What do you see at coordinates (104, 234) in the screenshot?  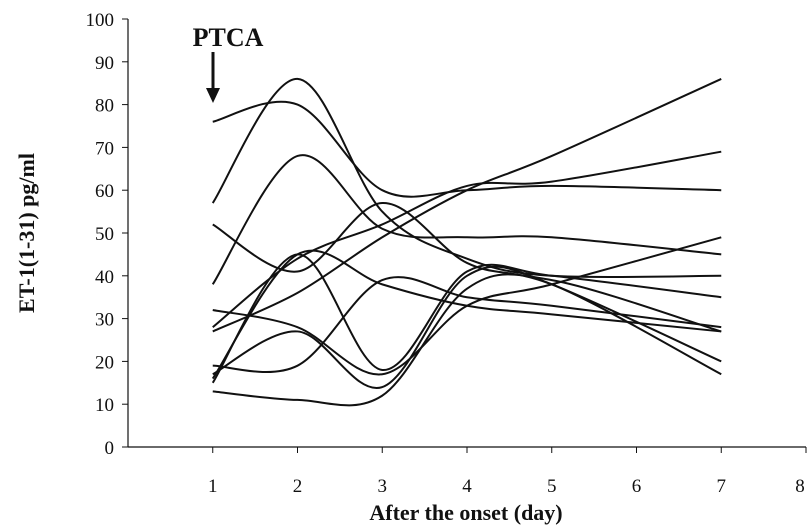 I see `y-tick-label: 50` at bounding box center [104, 234].